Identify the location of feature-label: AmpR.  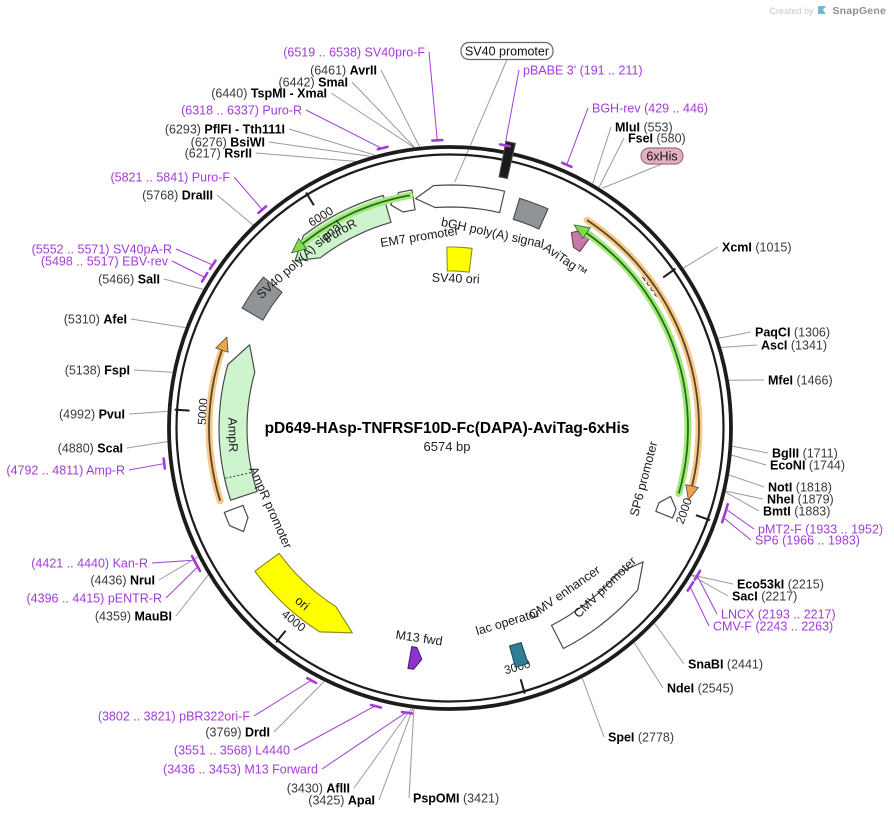
(232, 434).